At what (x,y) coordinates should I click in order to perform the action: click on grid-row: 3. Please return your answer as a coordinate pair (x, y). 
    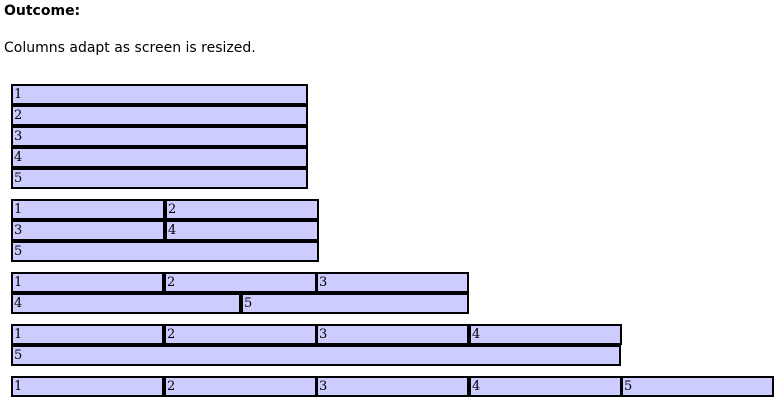
    Looking at the image, I should click on (159, 136).